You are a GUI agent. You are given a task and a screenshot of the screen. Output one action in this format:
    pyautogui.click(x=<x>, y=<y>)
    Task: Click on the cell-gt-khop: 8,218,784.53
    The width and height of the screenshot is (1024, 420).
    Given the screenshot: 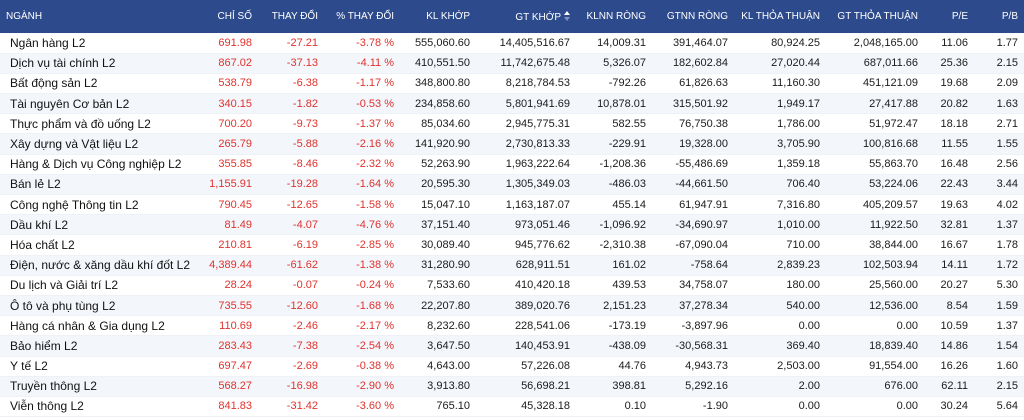 What is the action you would take?
    pyautogui.click(x=526, y=84)
    